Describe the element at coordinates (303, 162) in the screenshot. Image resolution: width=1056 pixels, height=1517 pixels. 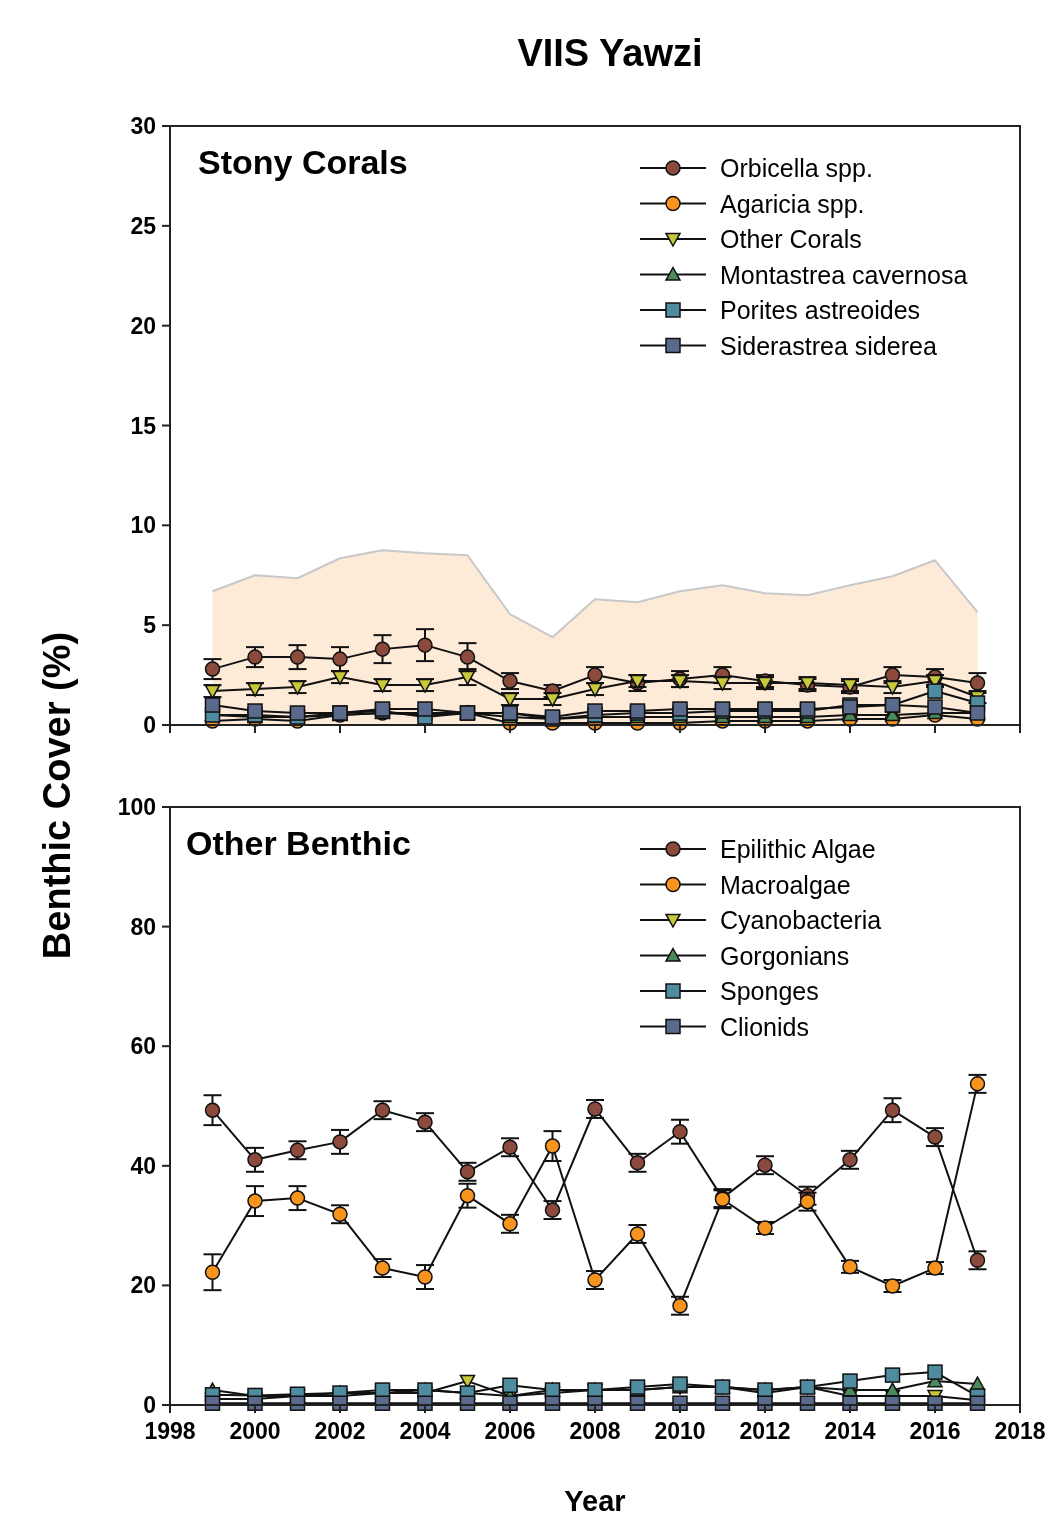
I see `text: Stony Corals` at that location.